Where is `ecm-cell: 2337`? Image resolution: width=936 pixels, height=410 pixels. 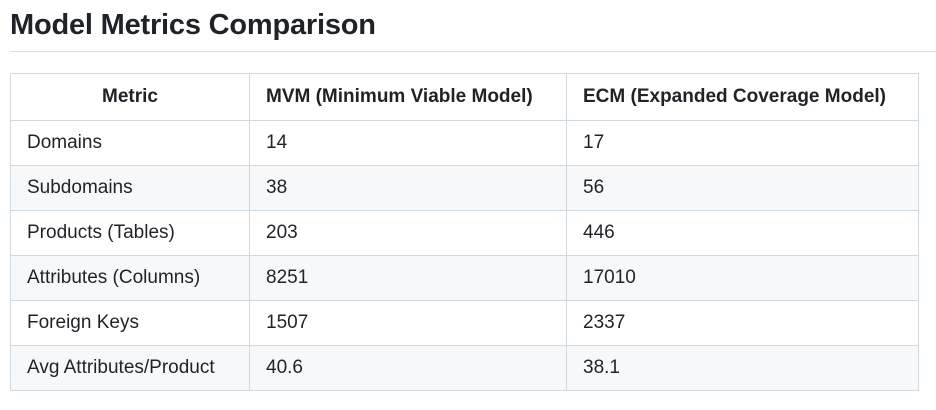
ecm-cell: 2337 is located at coordinates (742, 323).